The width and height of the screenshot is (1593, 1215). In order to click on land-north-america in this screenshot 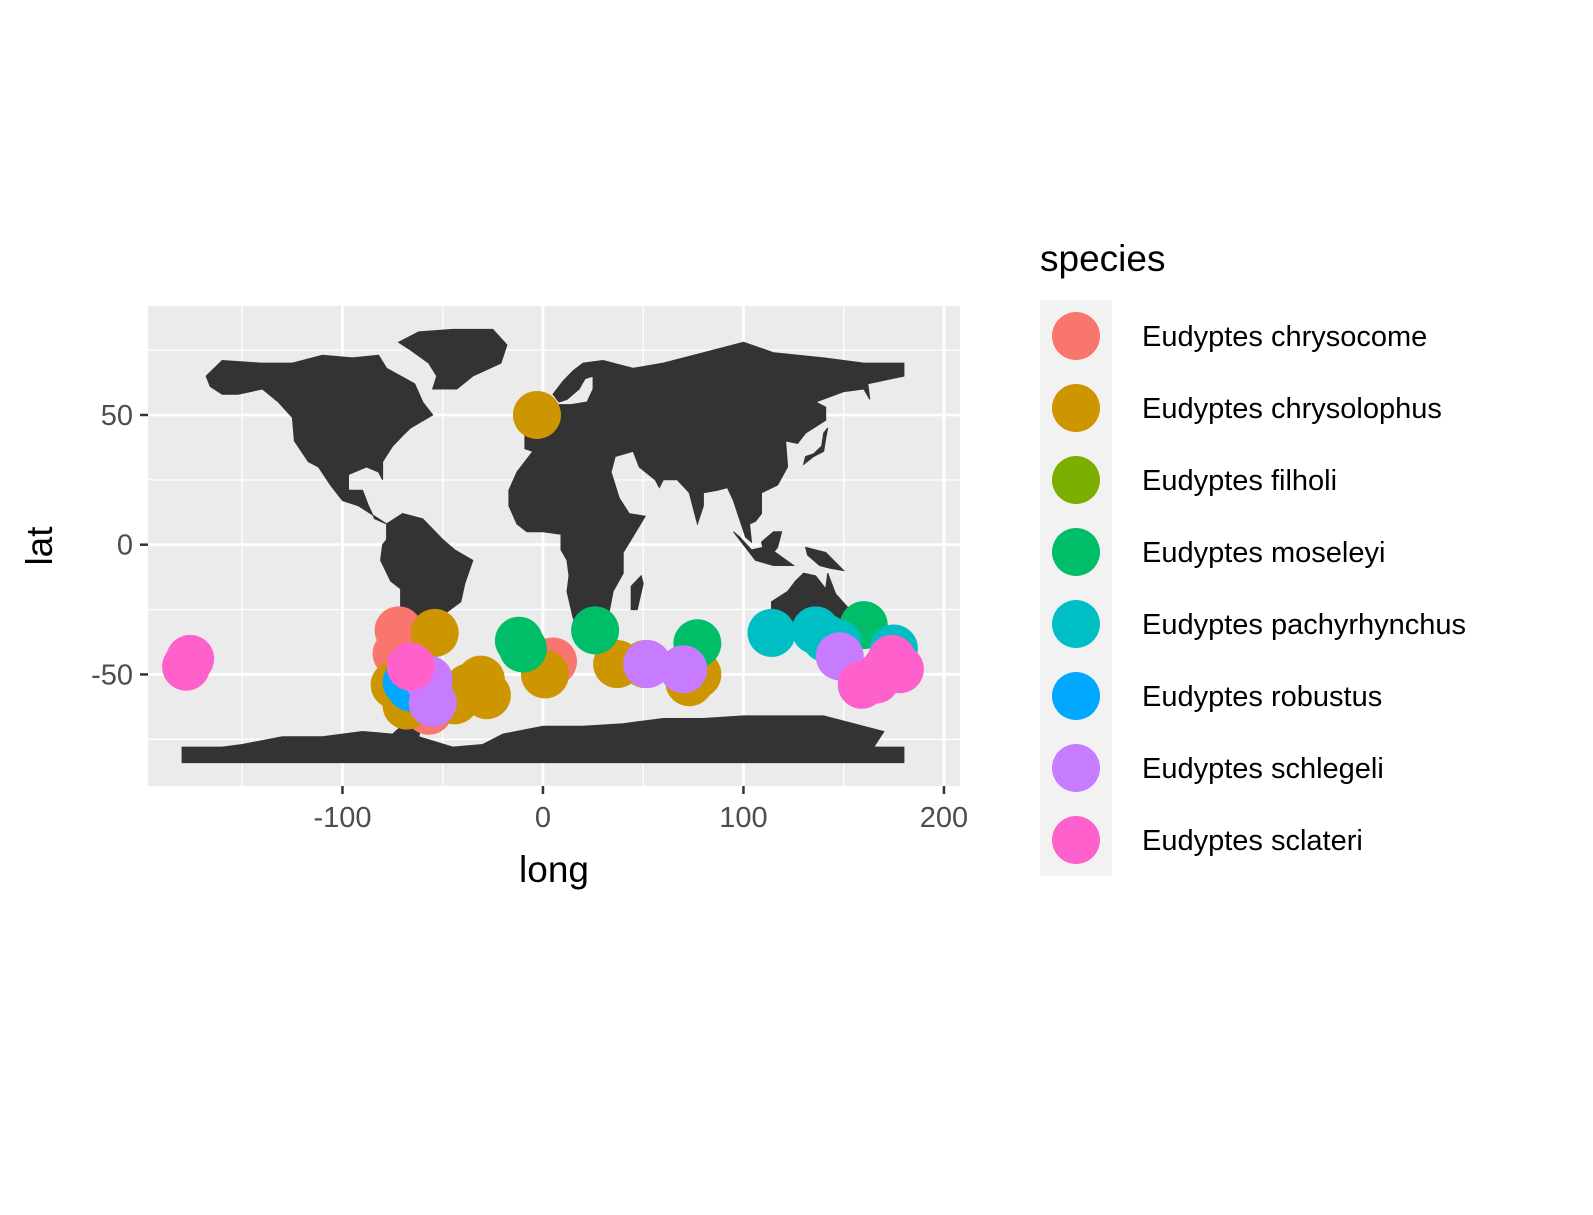, I will do `click(319, 439)`.